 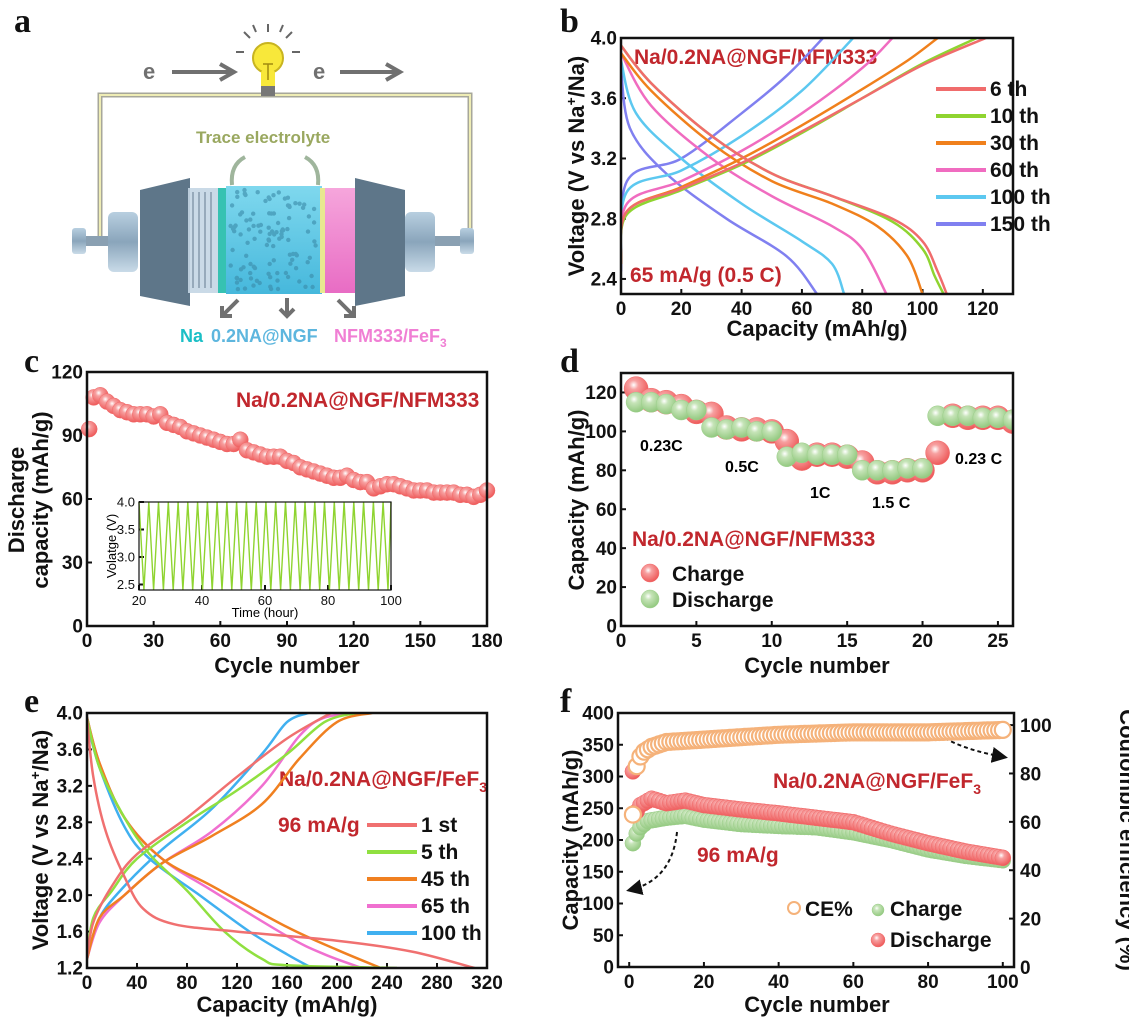 What do you see at coordinates (87, 641) in the screenshot?
I see `x-tick-label: 0` at bounding box center [87, 641].